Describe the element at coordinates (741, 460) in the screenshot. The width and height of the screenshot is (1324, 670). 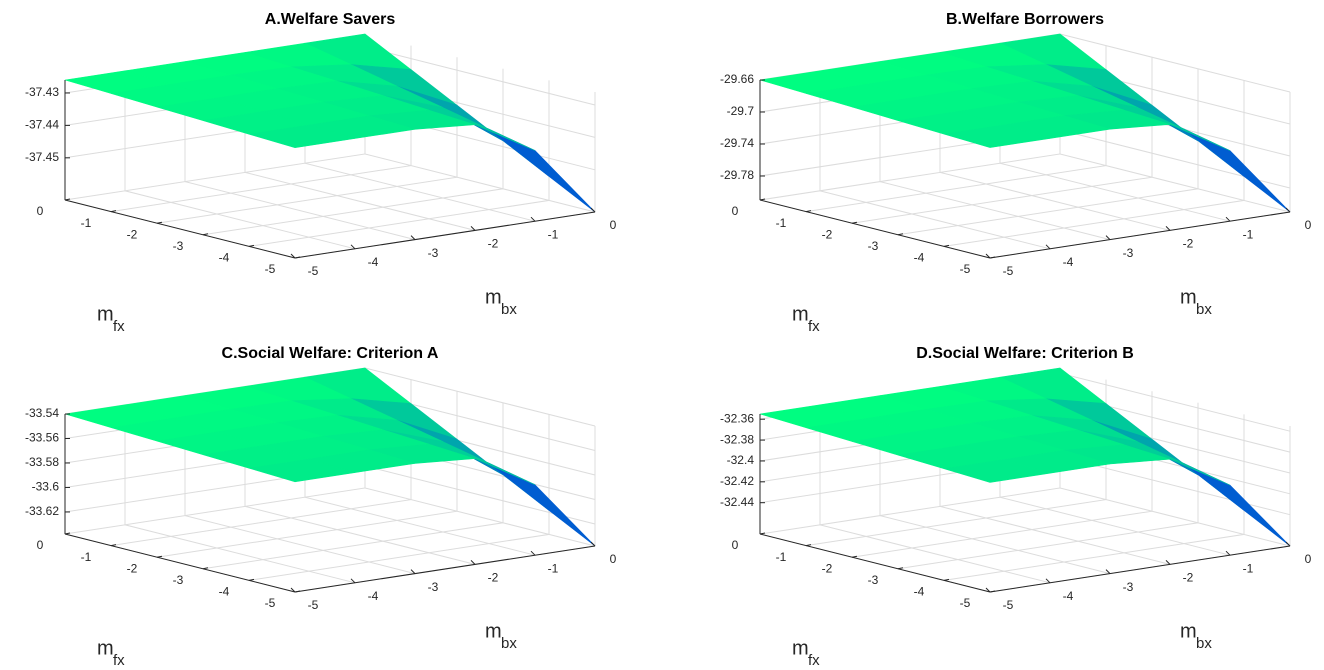
I see `z-tick-label: -32.4` at that location.